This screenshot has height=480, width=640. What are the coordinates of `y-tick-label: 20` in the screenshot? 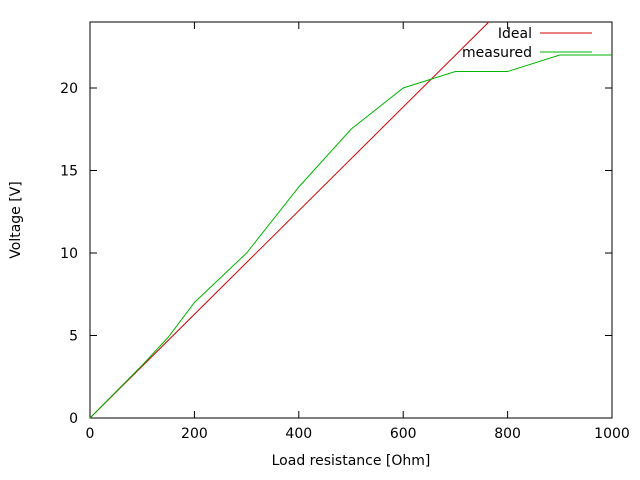 It's located at (69, 89).